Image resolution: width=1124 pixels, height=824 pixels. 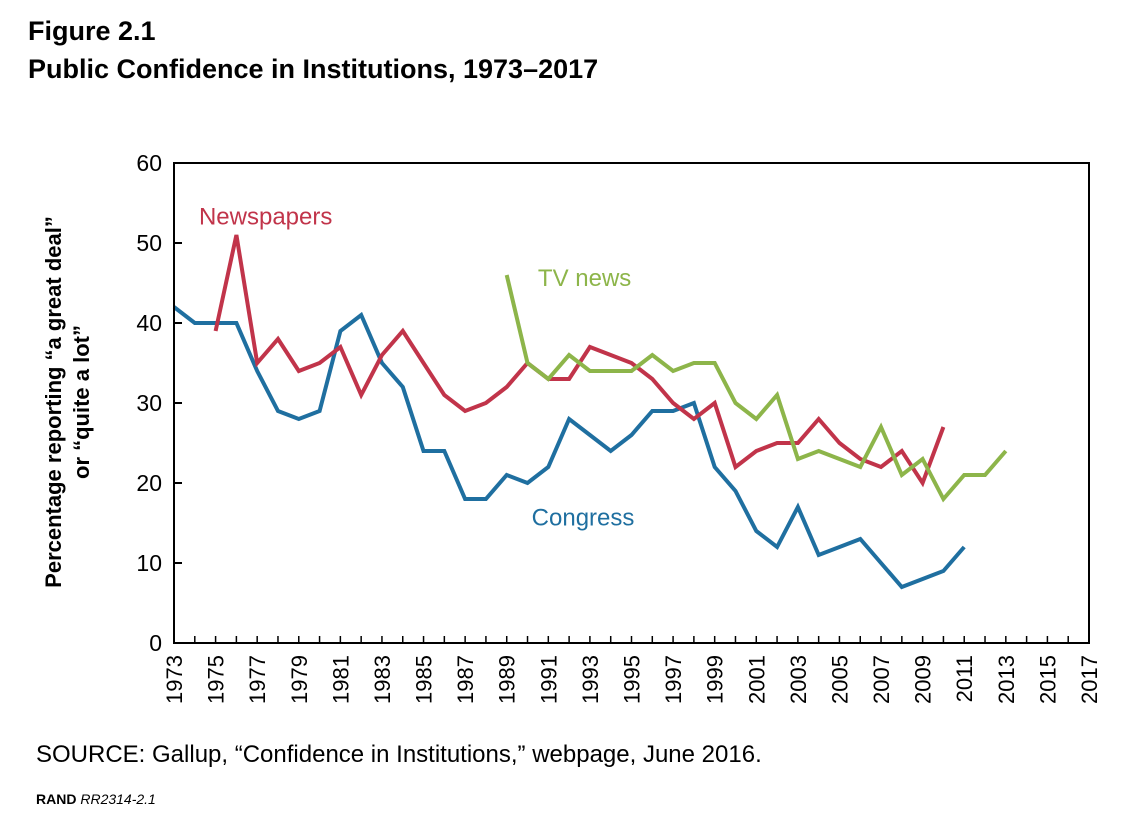 What do you see at coordinates (756, 388) in the screenshot?
I see `series-line-tv-news` at bounding box center [756, 388].